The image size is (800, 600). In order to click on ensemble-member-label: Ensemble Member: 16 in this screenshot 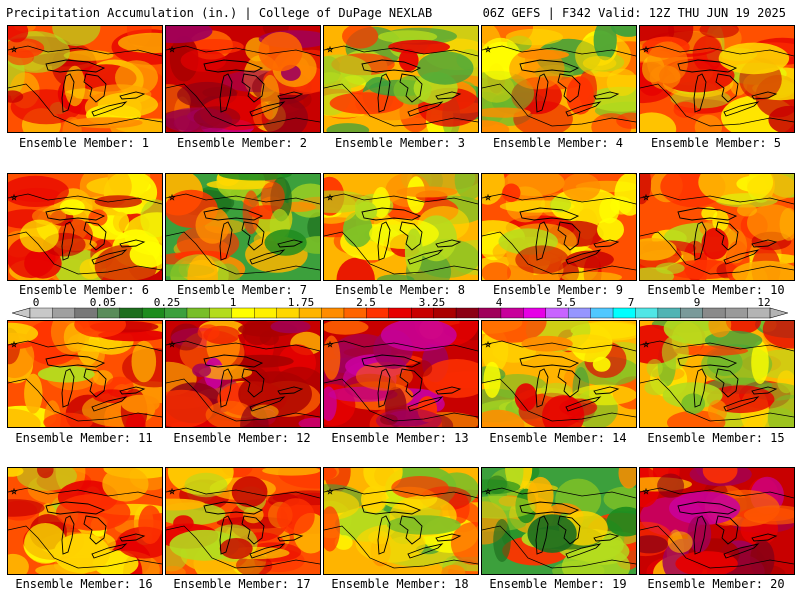, I will do `click(84, 584)`.